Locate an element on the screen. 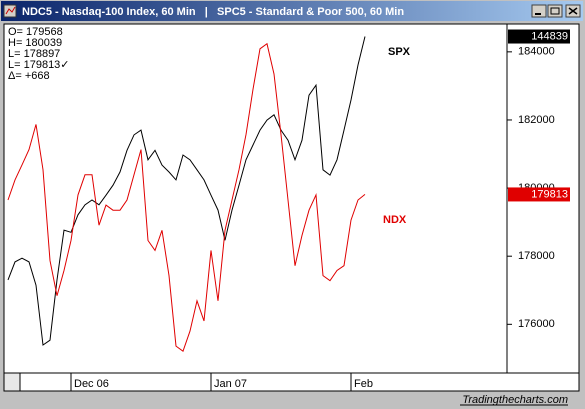  series-label: NDX is located at coordinates (395, 220).